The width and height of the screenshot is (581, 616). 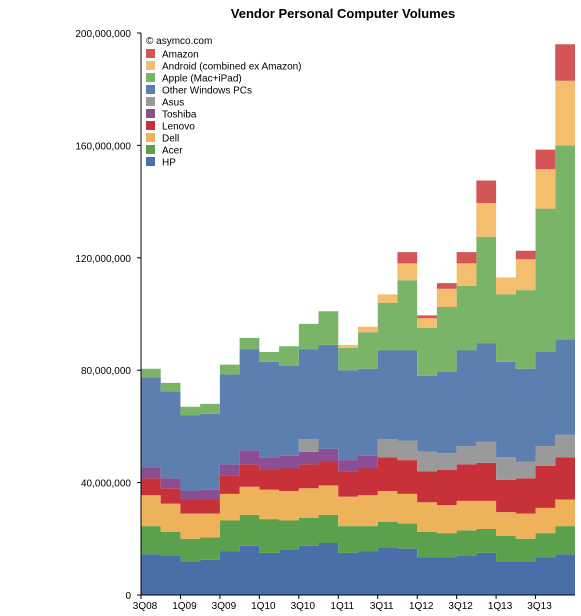 What do you see at coordinates (103, 259) in the screenshot?
I see `y-tick-label: 120,000,000` at bounding box center [103, 259].